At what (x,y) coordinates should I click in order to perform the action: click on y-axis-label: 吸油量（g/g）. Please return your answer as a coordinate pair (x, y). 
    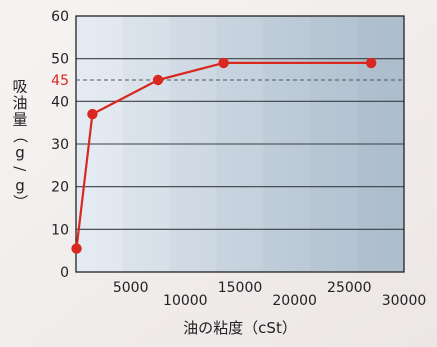
    Looking at the image, I should click on (20, 143).